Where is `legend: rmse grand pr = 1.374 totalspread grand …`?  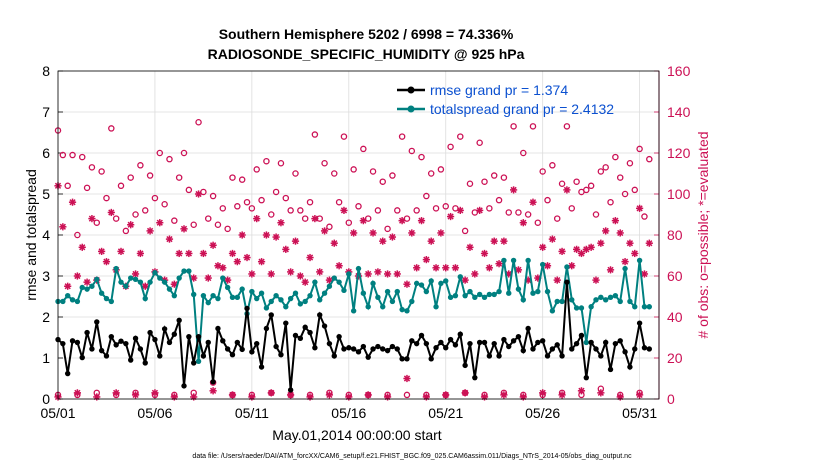 legend: rmse grand pr = 1.374 totalspread grand … is located at coordinates (505, 99).